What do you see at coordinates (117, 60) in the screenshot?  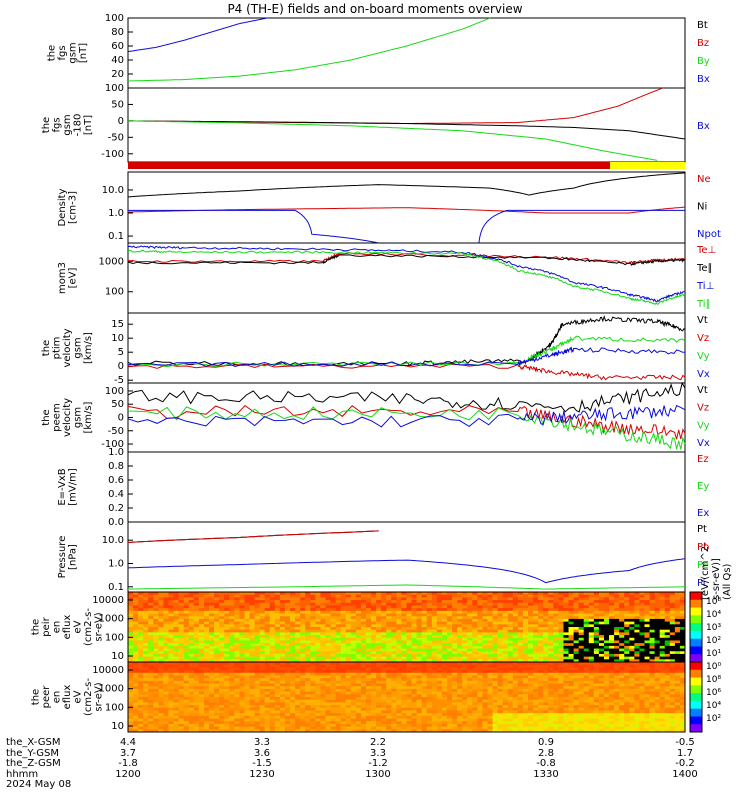 I see `y-tick-label: 40` at bounding box center [117, 60].